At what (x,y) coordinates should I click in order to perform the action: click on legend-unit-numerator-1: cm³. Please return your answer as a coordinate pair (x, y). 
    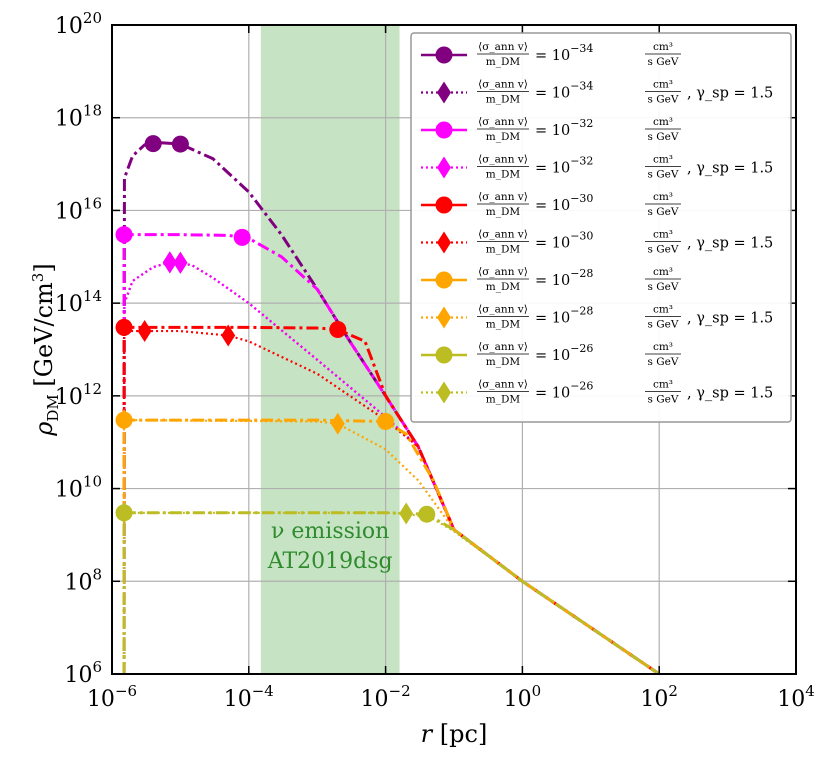
    Looking at the image, I should click on (663, 85).